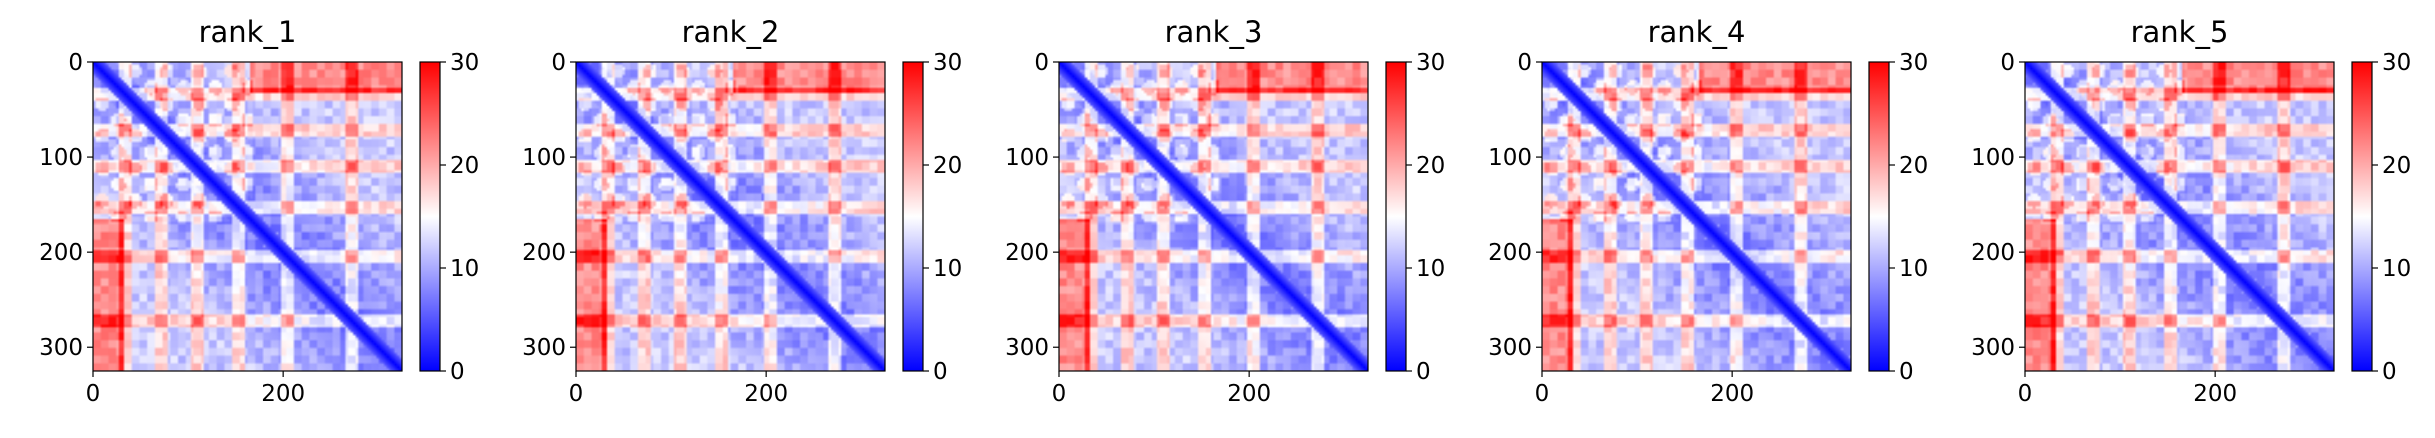  Describe the element at coordinates (1697, 32) in the screenshot. I see `subplot-title: rank_4` at that location.